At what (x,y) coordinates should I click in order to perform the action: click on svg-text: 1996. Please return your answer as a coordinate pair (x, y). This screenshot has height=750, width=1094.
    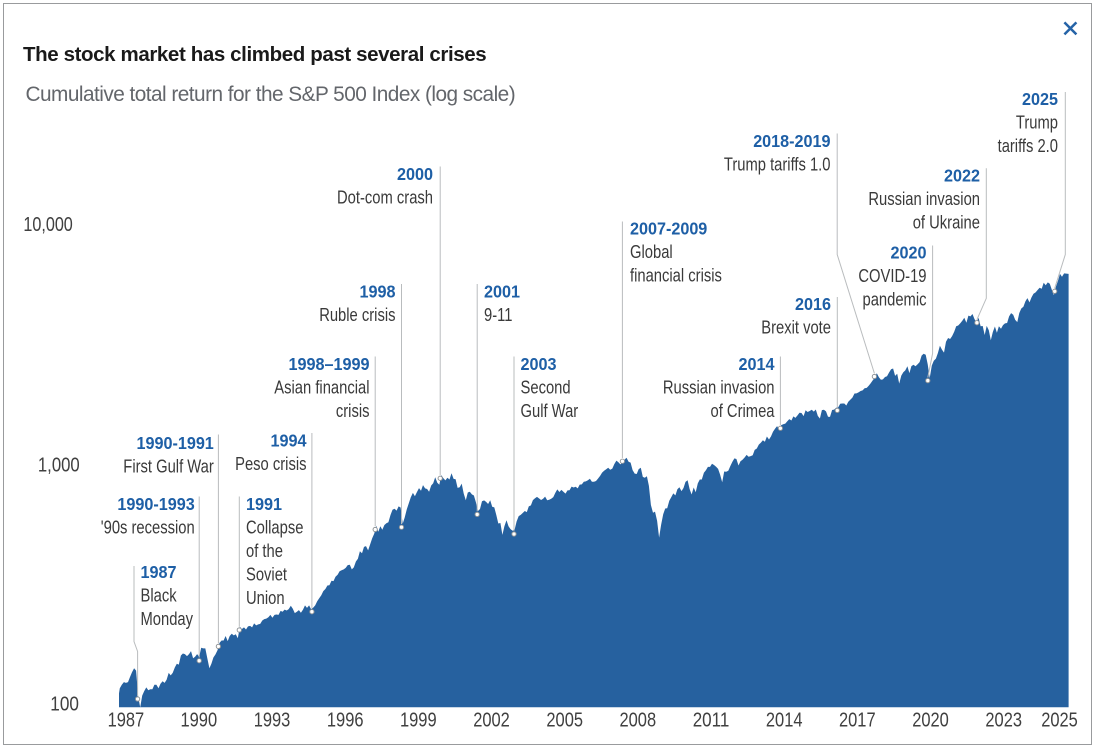
    Looking at the image, I should click on (345, 721).